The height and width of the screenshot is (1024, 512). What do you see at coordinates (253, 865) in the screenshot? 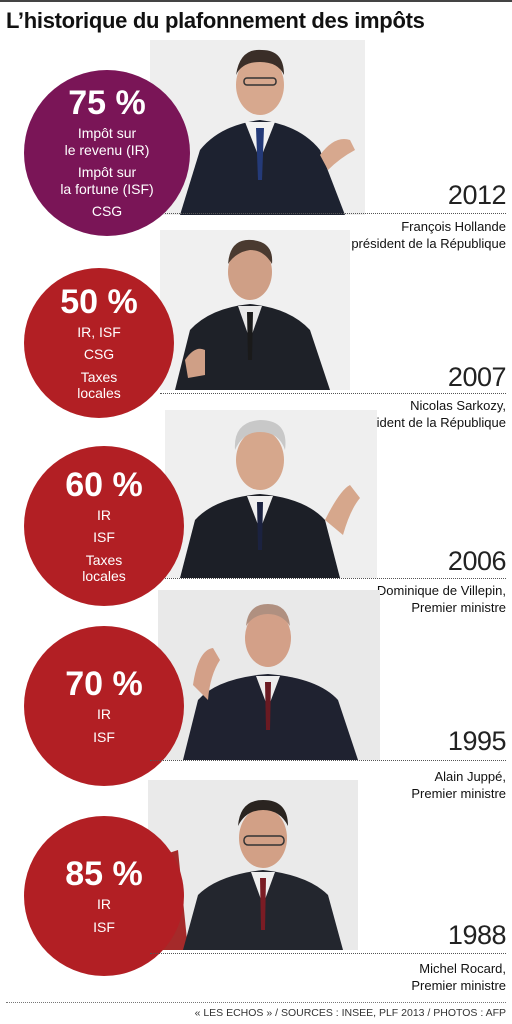
I see `portrait-photo-rocard` at bounding box center [253, 865].